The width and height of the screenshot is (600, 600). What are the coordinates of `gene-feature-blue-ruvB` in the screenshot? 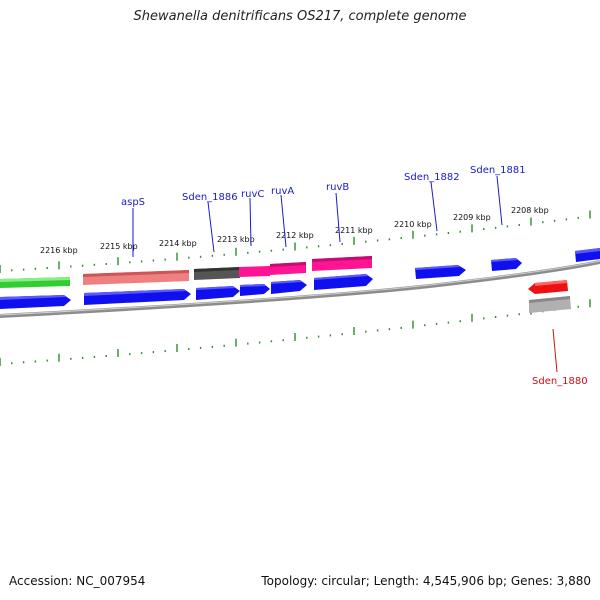 It's located at (343, 282).